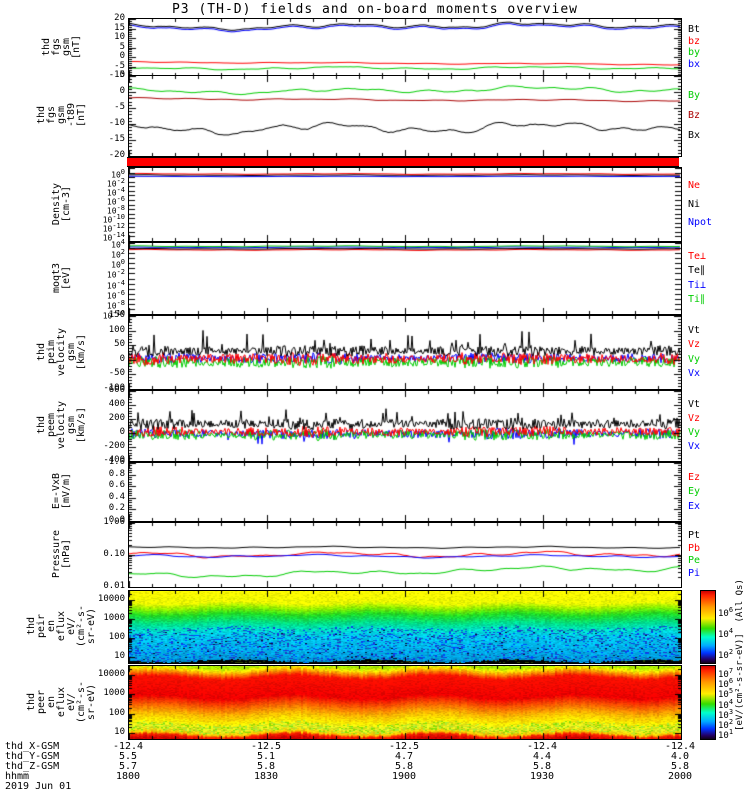 This screenshot has height=800, width=750. Describe the element at coordinates (118, 254) in the screenshot. I see `ytick-moqt3-1: 10²` at that location.